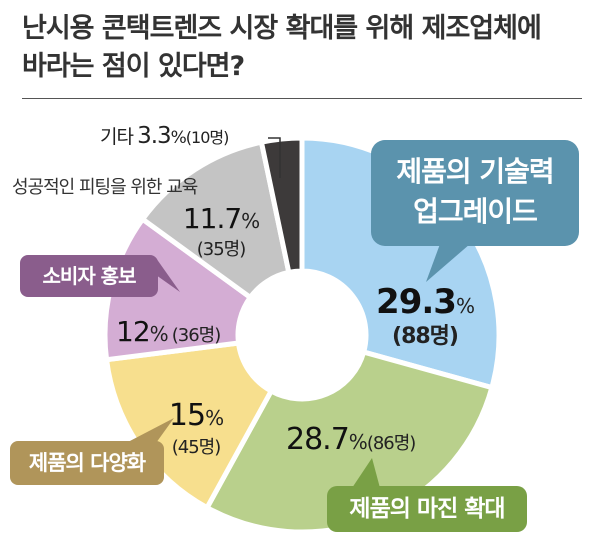 Image resolution: width=600 pixels, height=546 pixels. Describe the element at coordinates (427, 509) in the screenshot. I see `margin-callout: 제품의 마진 확대` at that location.